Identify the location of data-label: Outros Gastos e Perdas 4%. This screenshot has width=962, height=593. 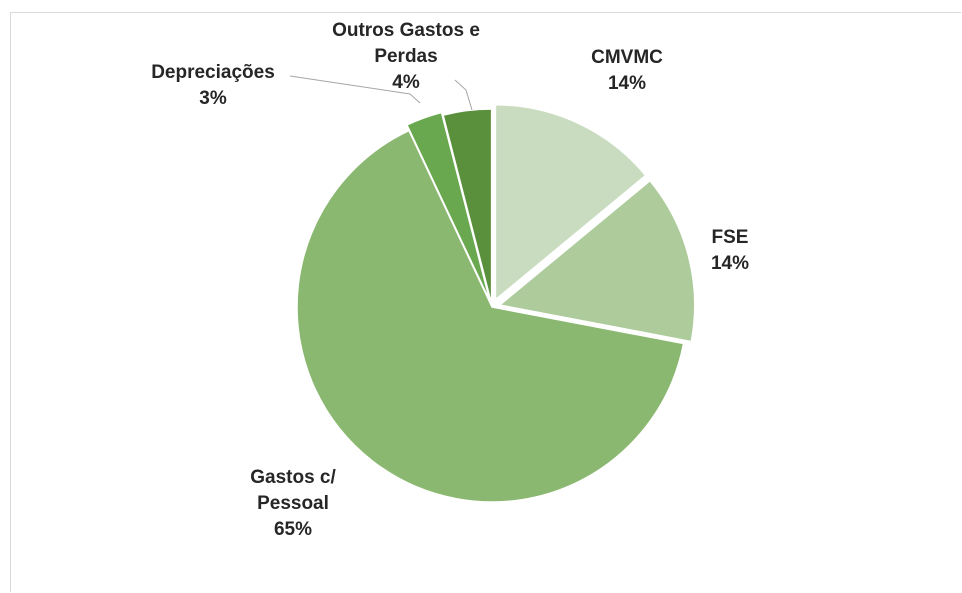
(406, 57).